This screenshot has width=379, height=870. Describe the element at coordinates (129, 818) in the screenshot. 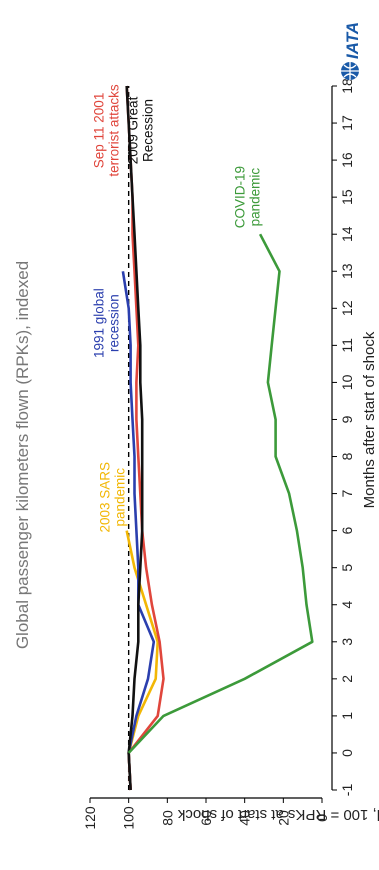

I see `y-tick-label: 100` at that location.